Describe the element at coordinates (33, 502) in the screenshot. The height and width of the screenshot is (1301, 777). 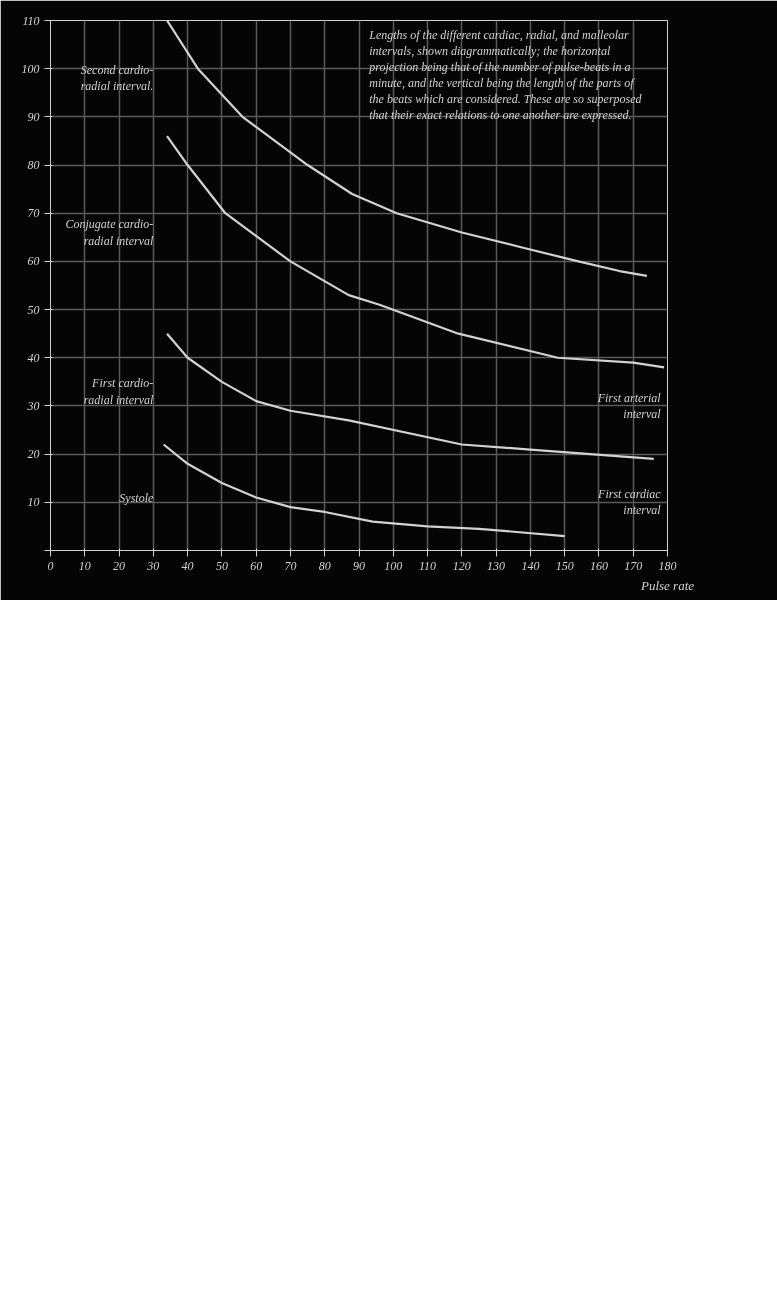
I see `y-tick-label: 10` at that location.